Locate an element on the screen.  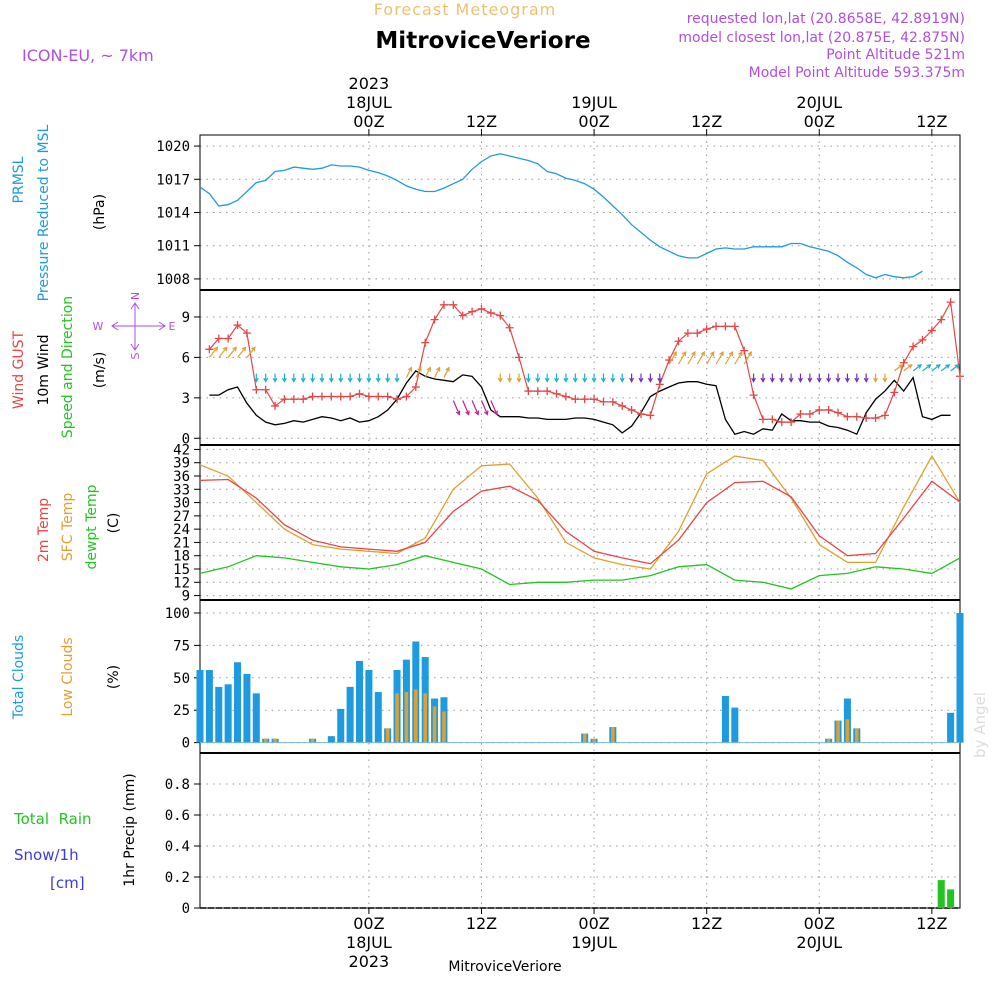
ytick-label: 30 is located at coordinates (181, 504).